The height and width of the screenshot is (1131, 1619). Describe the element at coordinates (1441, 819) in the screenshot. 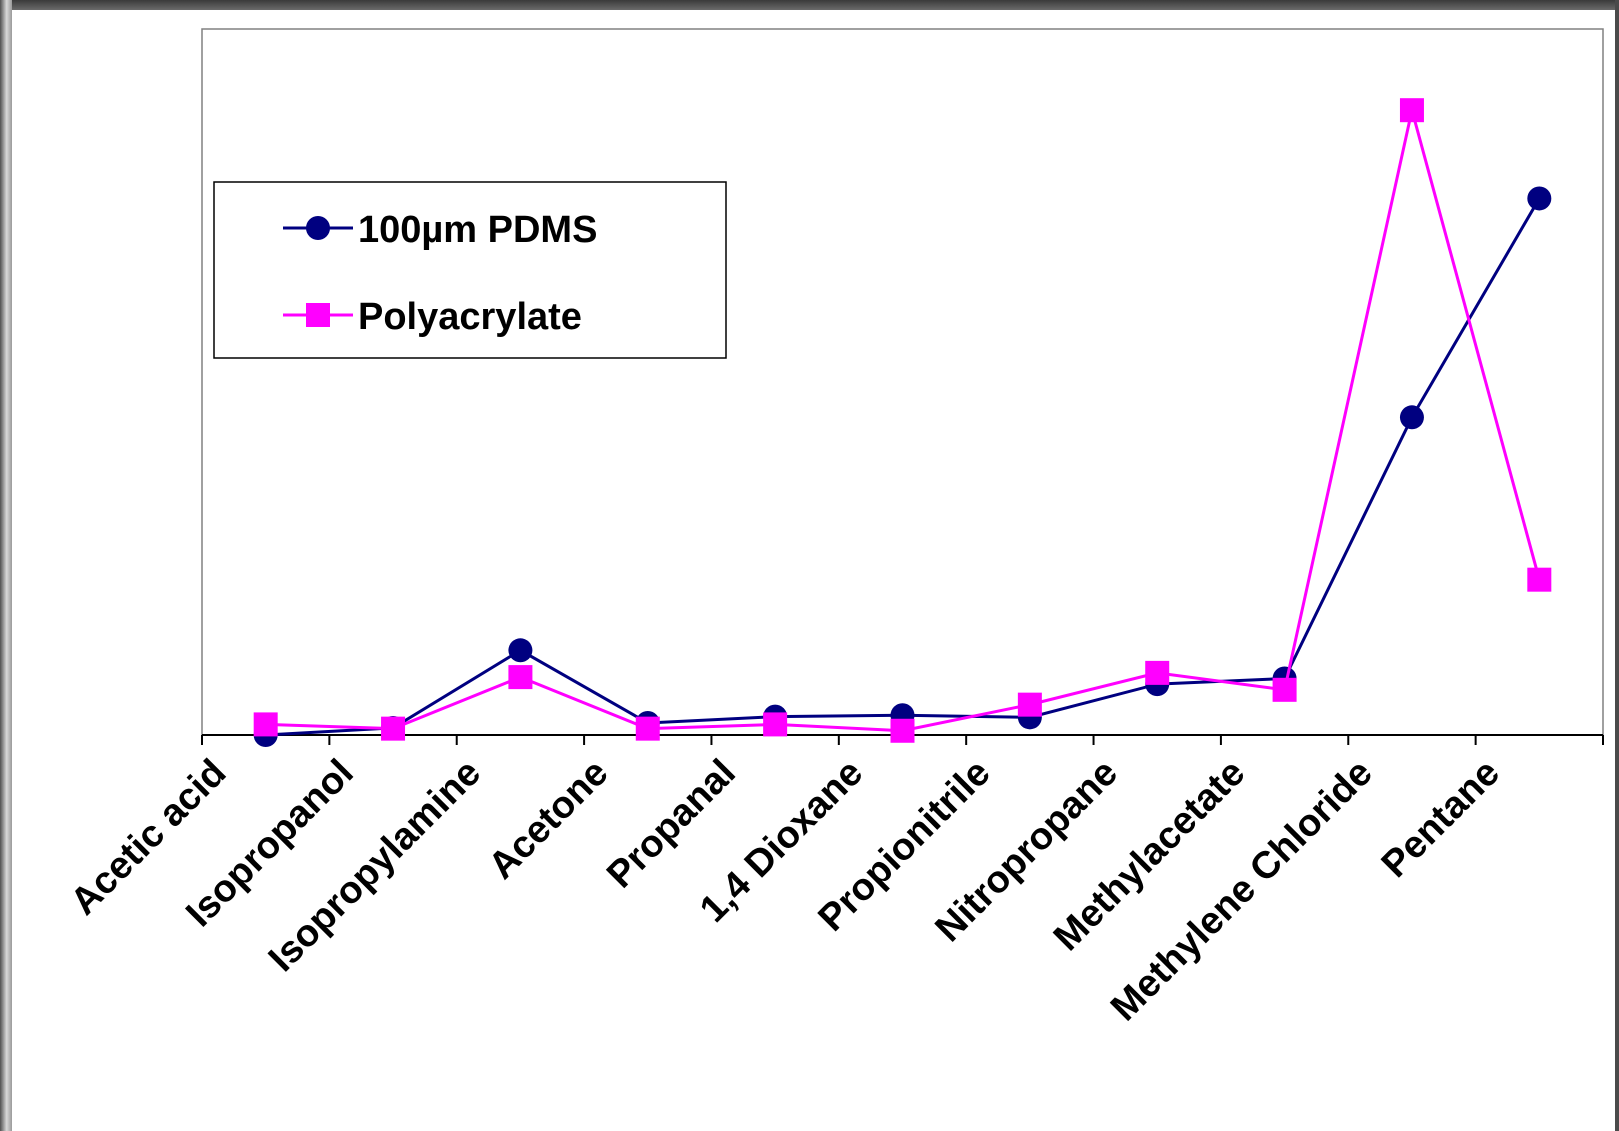

I see `x-tick-label: Pentane` at that location.